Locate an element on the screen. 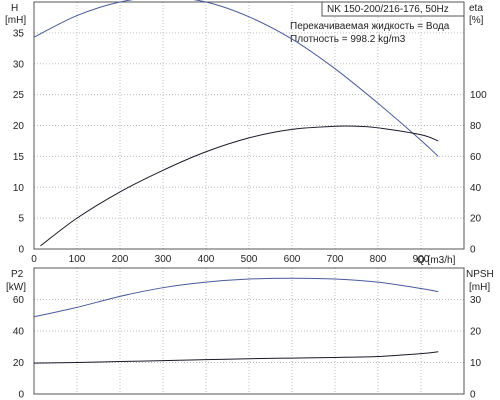 This screenshot has height=400, width=500. left-tick-label: 10 is located at coordinates (19, 188).